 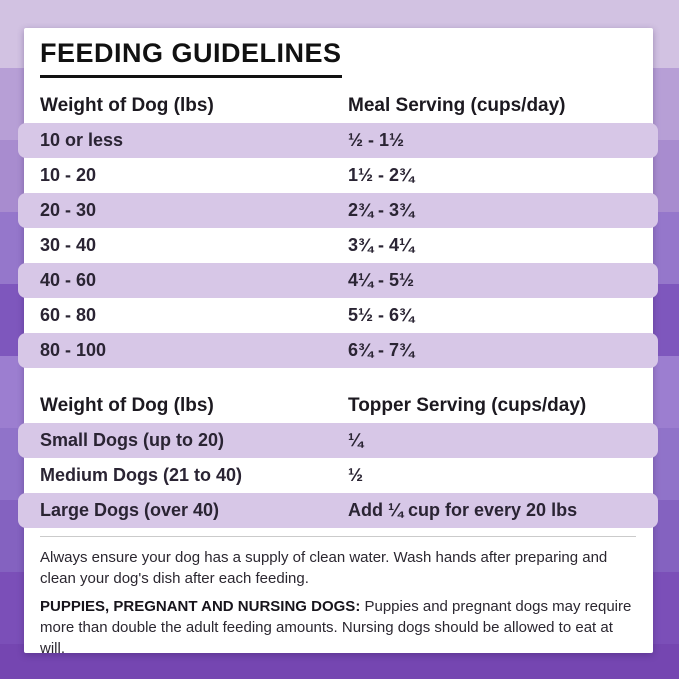 What do you see at coordinates (381, 280) in the screenshot?
I see `serving-cell: 4¼ - 5½` at bounding box center [381, 280].